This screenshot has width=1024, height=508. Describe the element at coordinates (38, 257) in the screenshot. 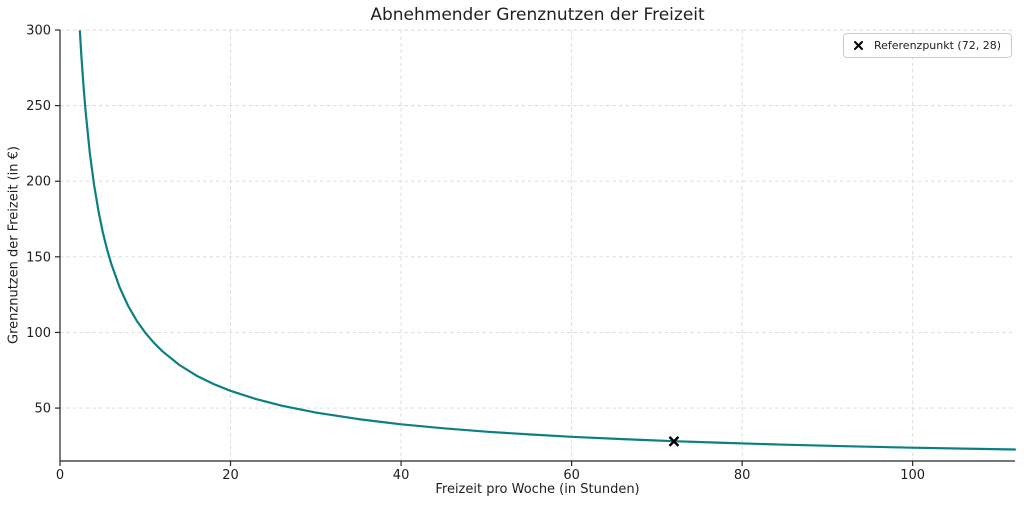

I see `y-tick-label: 150` at that location.